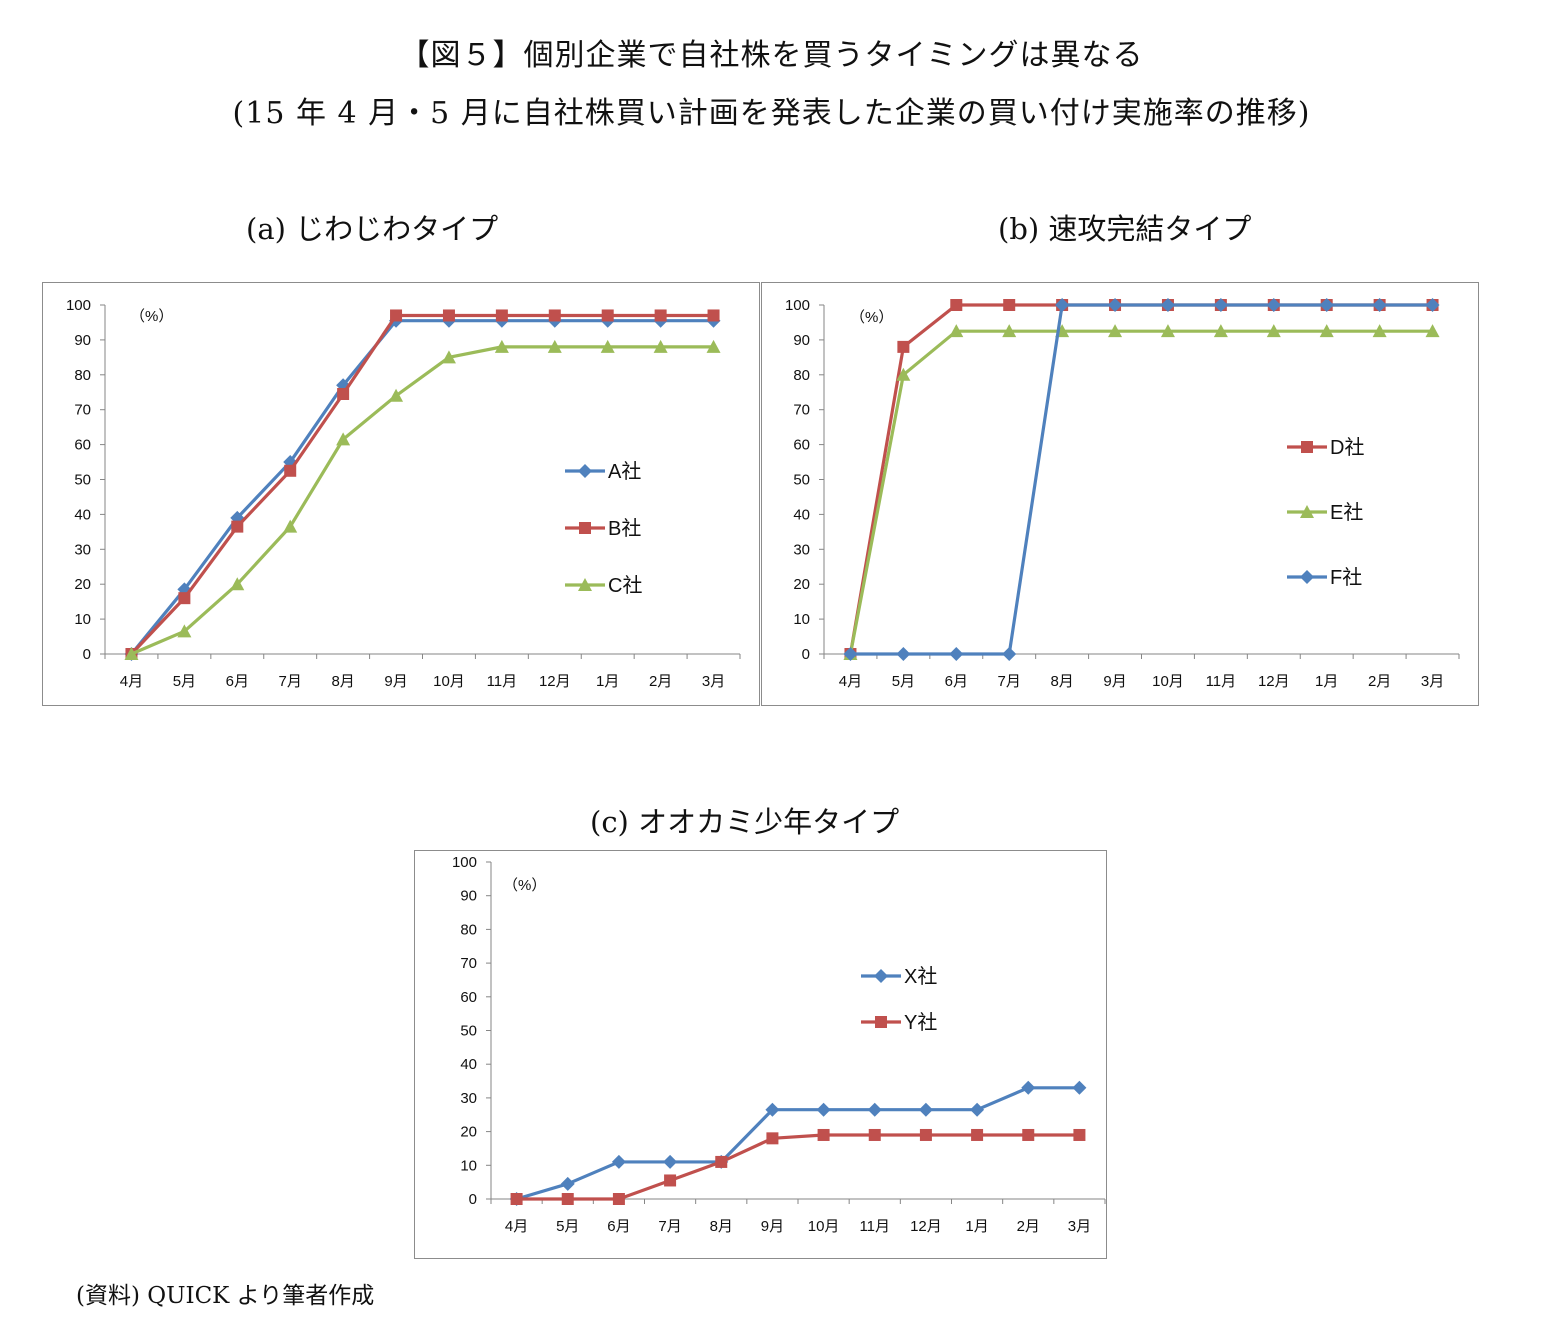 The height and width of the screenshot is (1341, 1543). What do you see at coordinates (1379, 681) in the screenshot?
I see `x-tick-label: 2月` at bounding box center [1379, 681].